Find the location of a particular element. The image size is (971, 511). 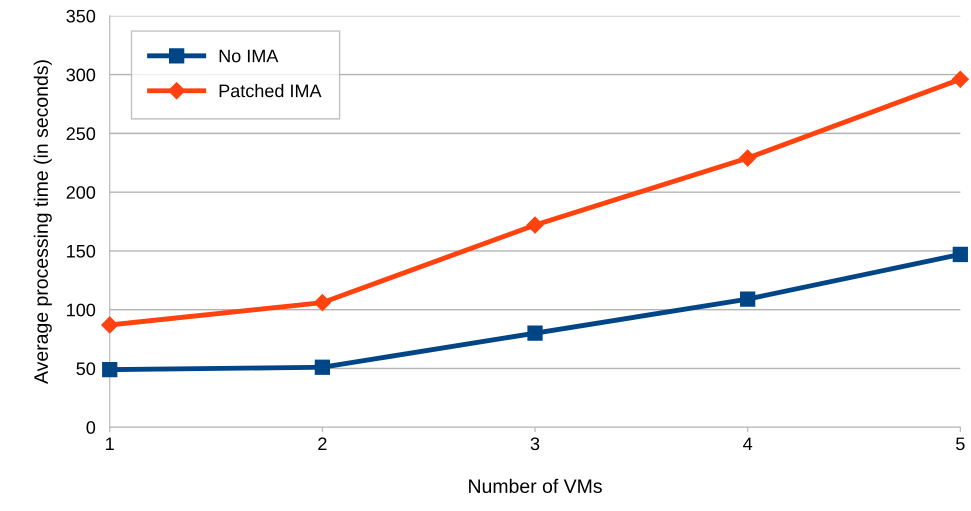

legend-label: No IMA is located at coordinates (249, 56).